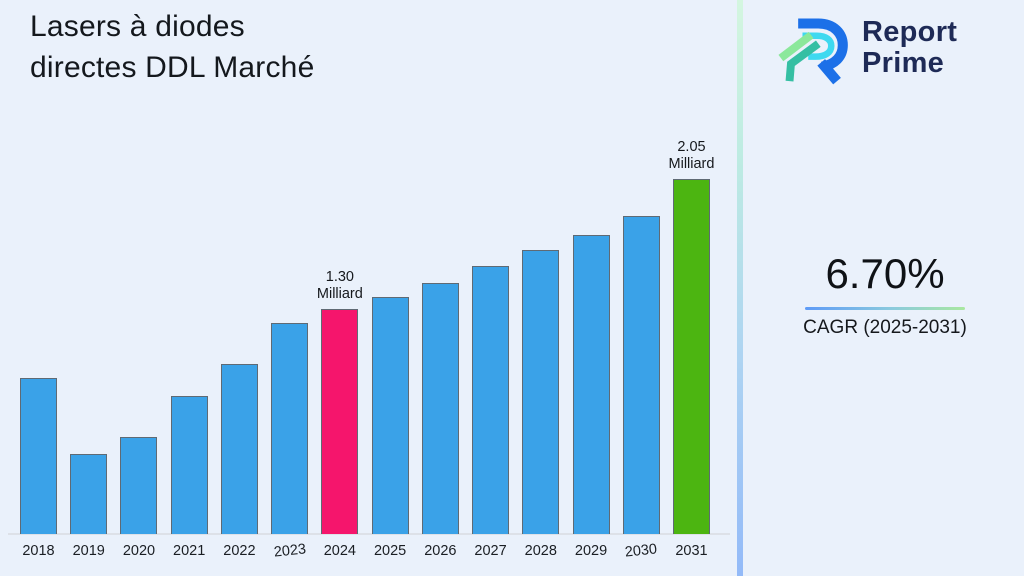 This screenshot has height=576, width=1024. I want to click on bar-2029, so click(591, 384).